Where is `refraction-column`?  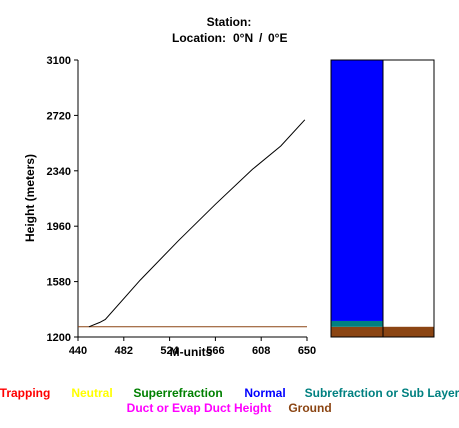 refraction-column is located at coordinates (382, 198).